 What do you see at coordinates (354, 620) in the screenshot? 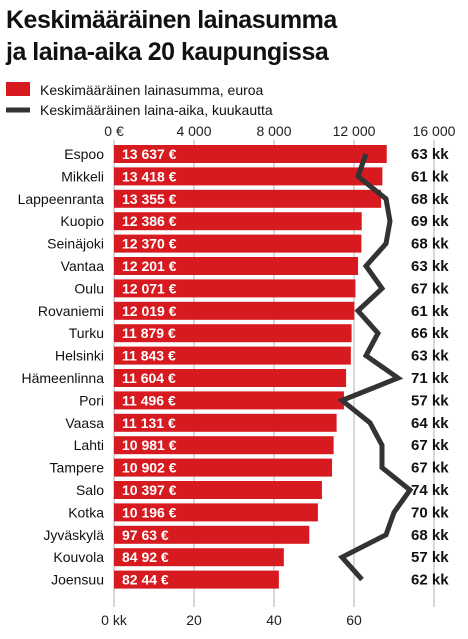
I see `bottom-tick-label: 60` at bounding box center [354, 620].